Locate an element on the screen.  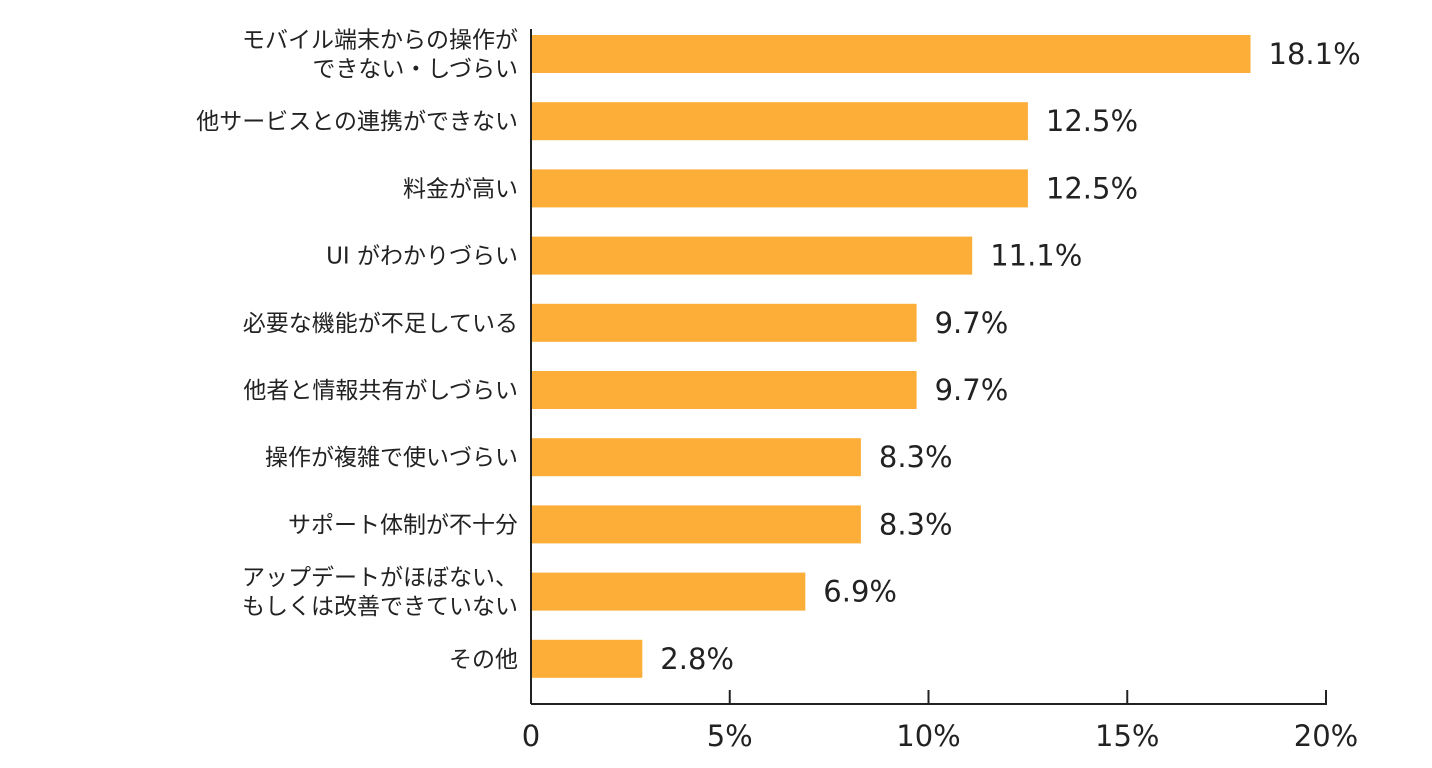
x-tick-label: 15% is located at coordinates (1127, 736).